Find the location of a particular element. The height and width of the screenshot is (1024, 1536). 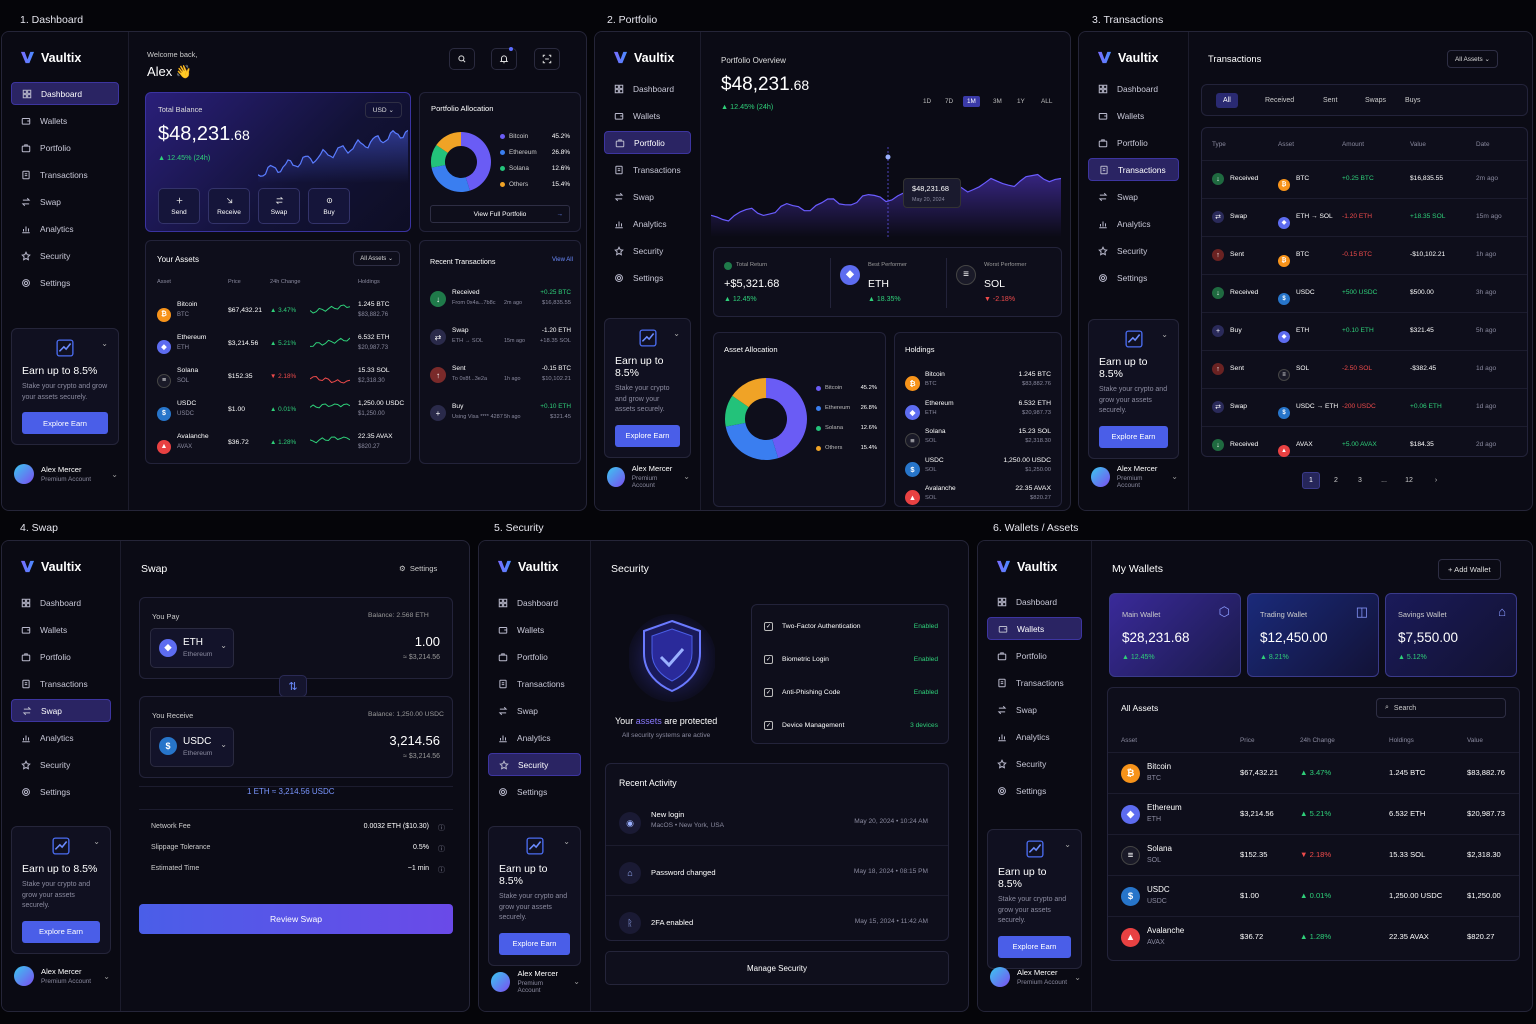

holding-row: ≡ Solana SOL 15.23 SOL $2,318.30 is located at coordinates (978, 439).